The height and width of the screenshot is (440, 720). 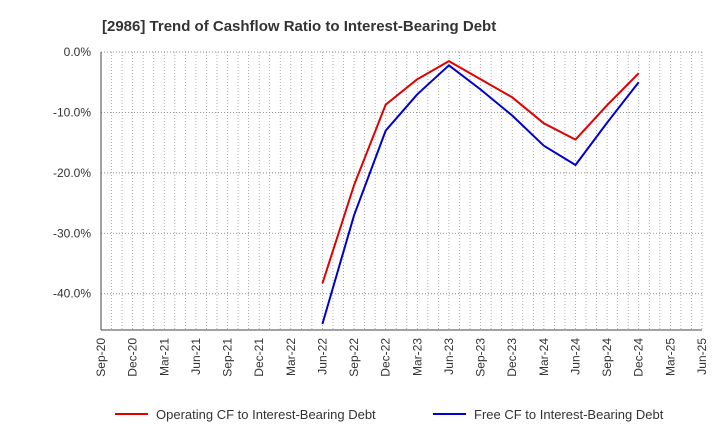 I want to click on x-tick-label: Jun-25, so click(x=702, y=356).